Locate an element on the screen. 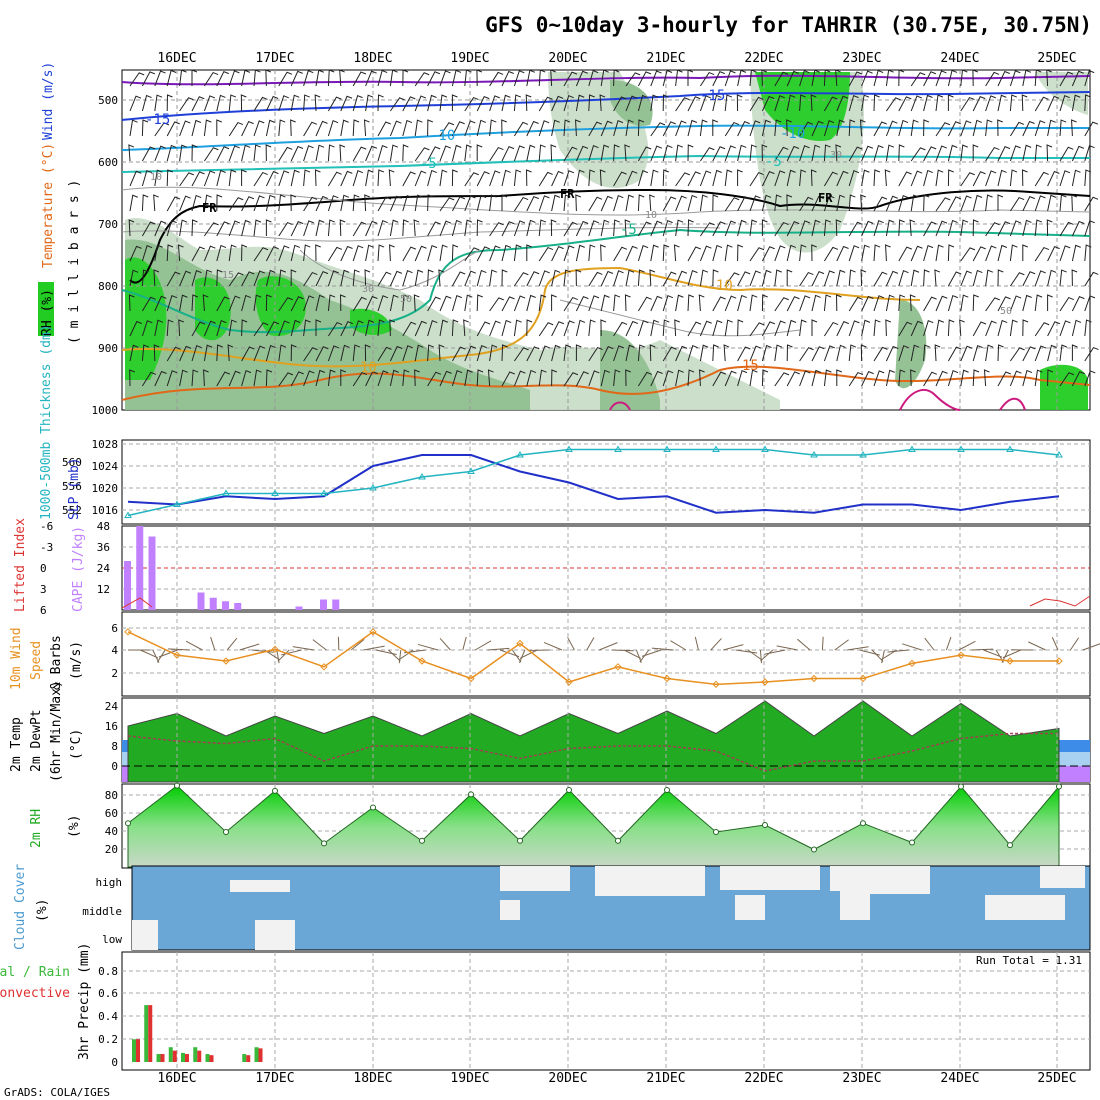 The height and width of the screenshot is (1100, 1100). precip-bar-convective is located at coordinates (211, 1058).